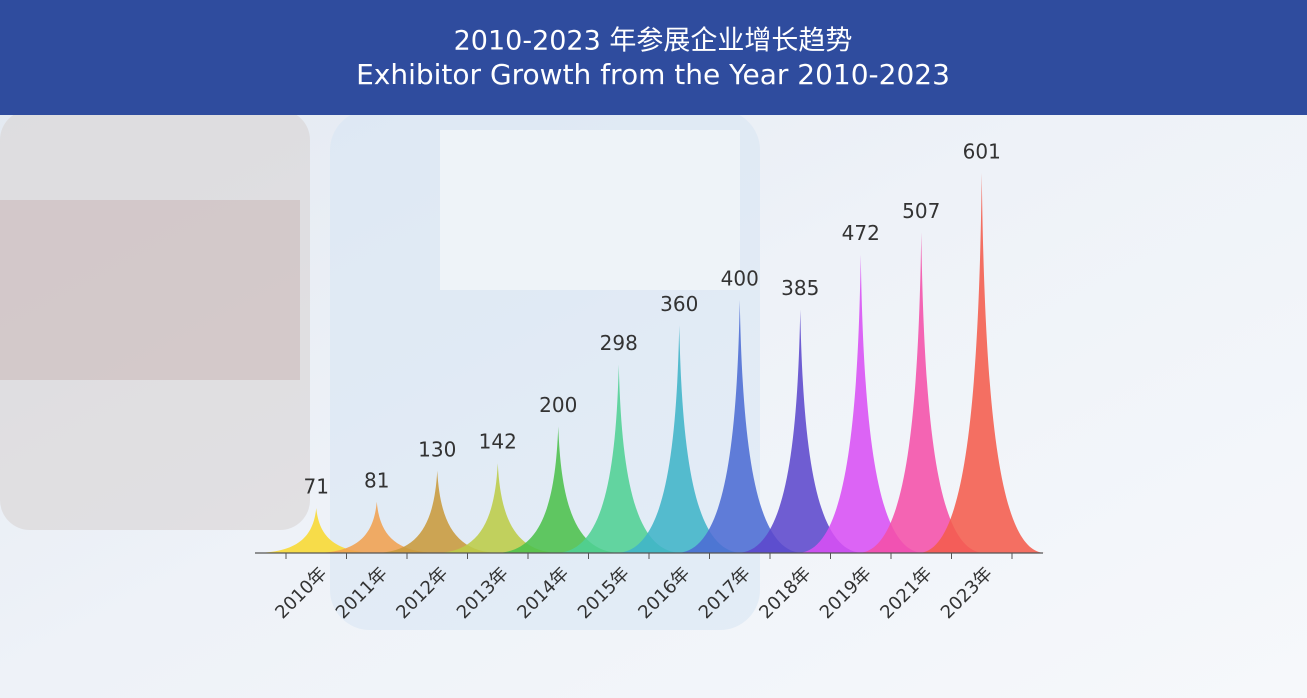 The image size is (1307, 698). I want to click on value-label: 298, so click(619, 343).